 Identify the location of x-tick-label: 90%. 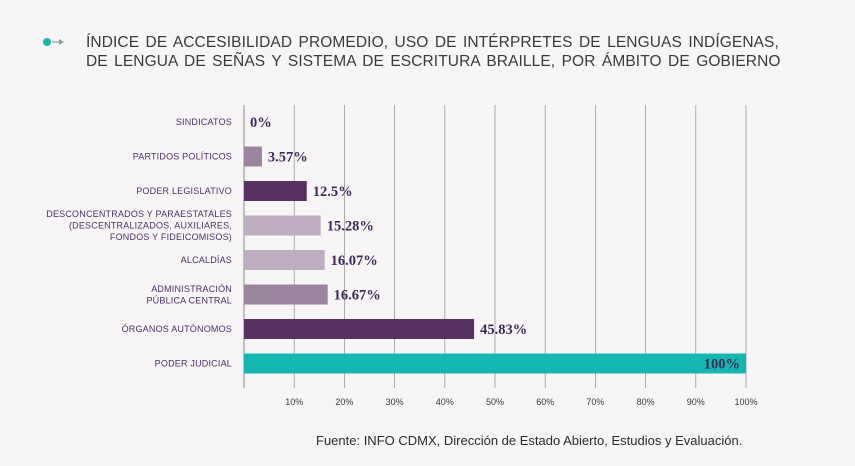
(696, 402).